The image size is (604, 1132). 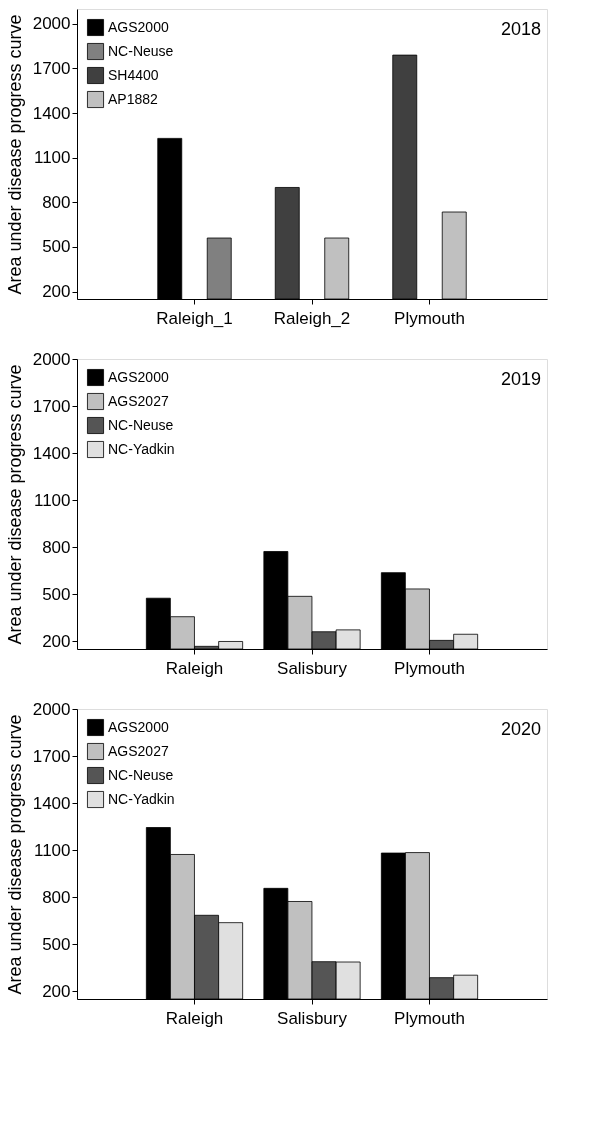 I want to click on x-tick-label: Raleigh_2, so click(x=312, y=318).